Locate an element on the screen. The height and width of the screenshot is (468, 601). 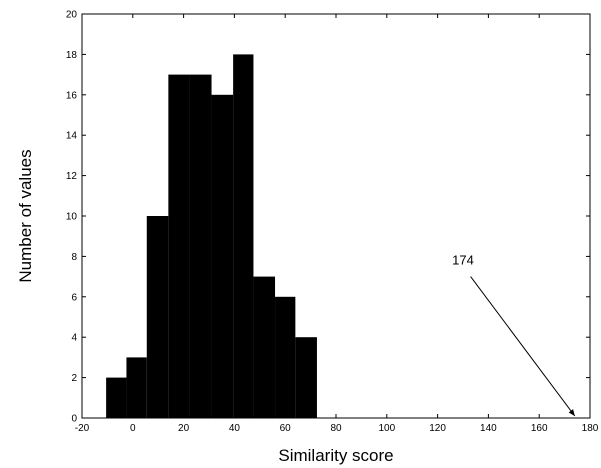
x-tick-label-3: 40 is located at coordinates (235, 428).